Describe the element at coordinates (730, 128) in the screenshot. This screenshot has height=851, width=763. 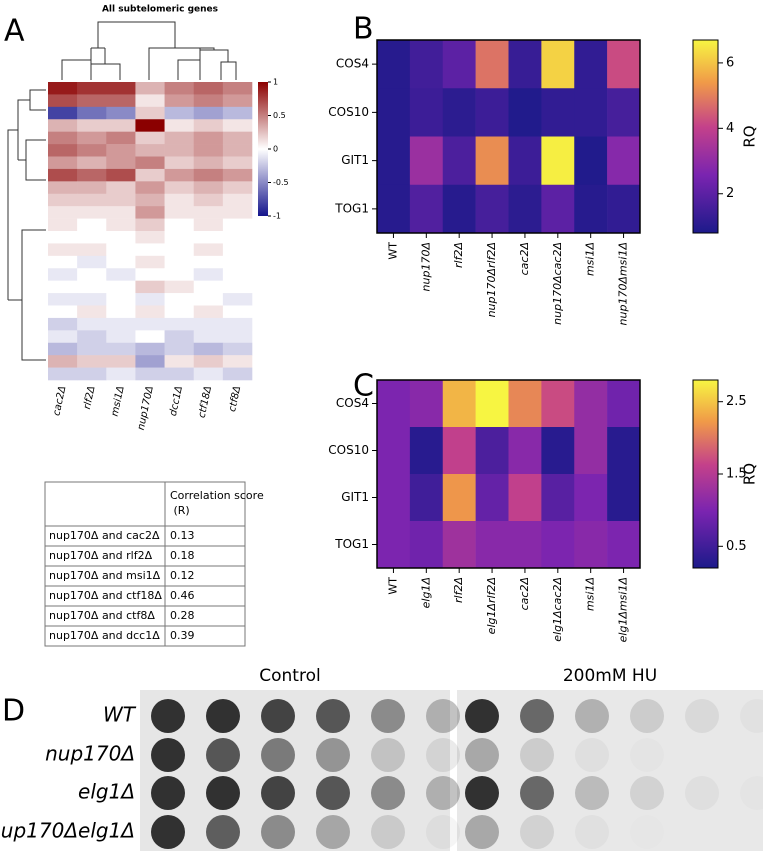
I see `colorbar-tick-label: 4` at that location.